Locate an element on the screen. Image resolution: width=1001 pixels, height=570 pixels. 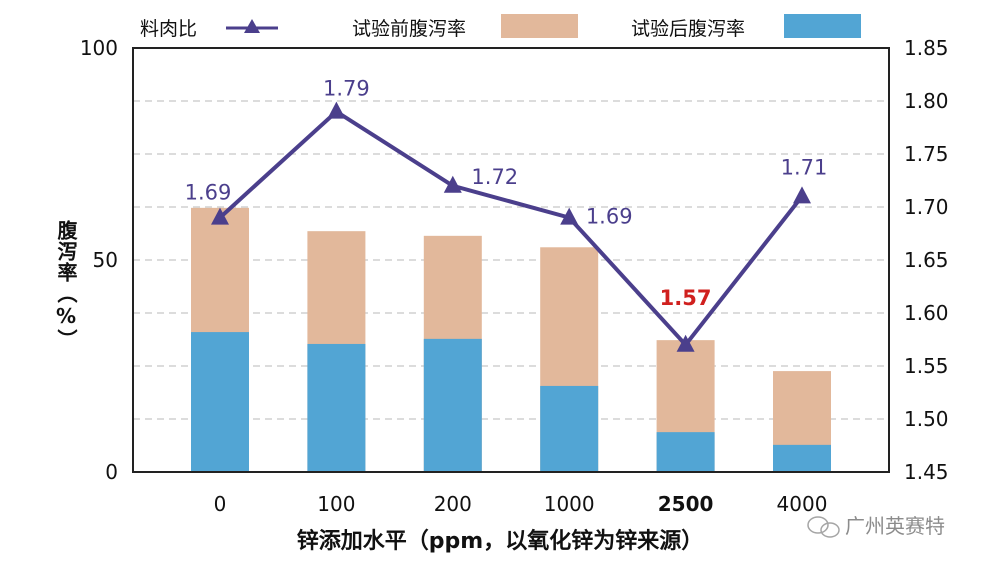
y2-tick-label: 1.80 is located at coordinates (926, 101).